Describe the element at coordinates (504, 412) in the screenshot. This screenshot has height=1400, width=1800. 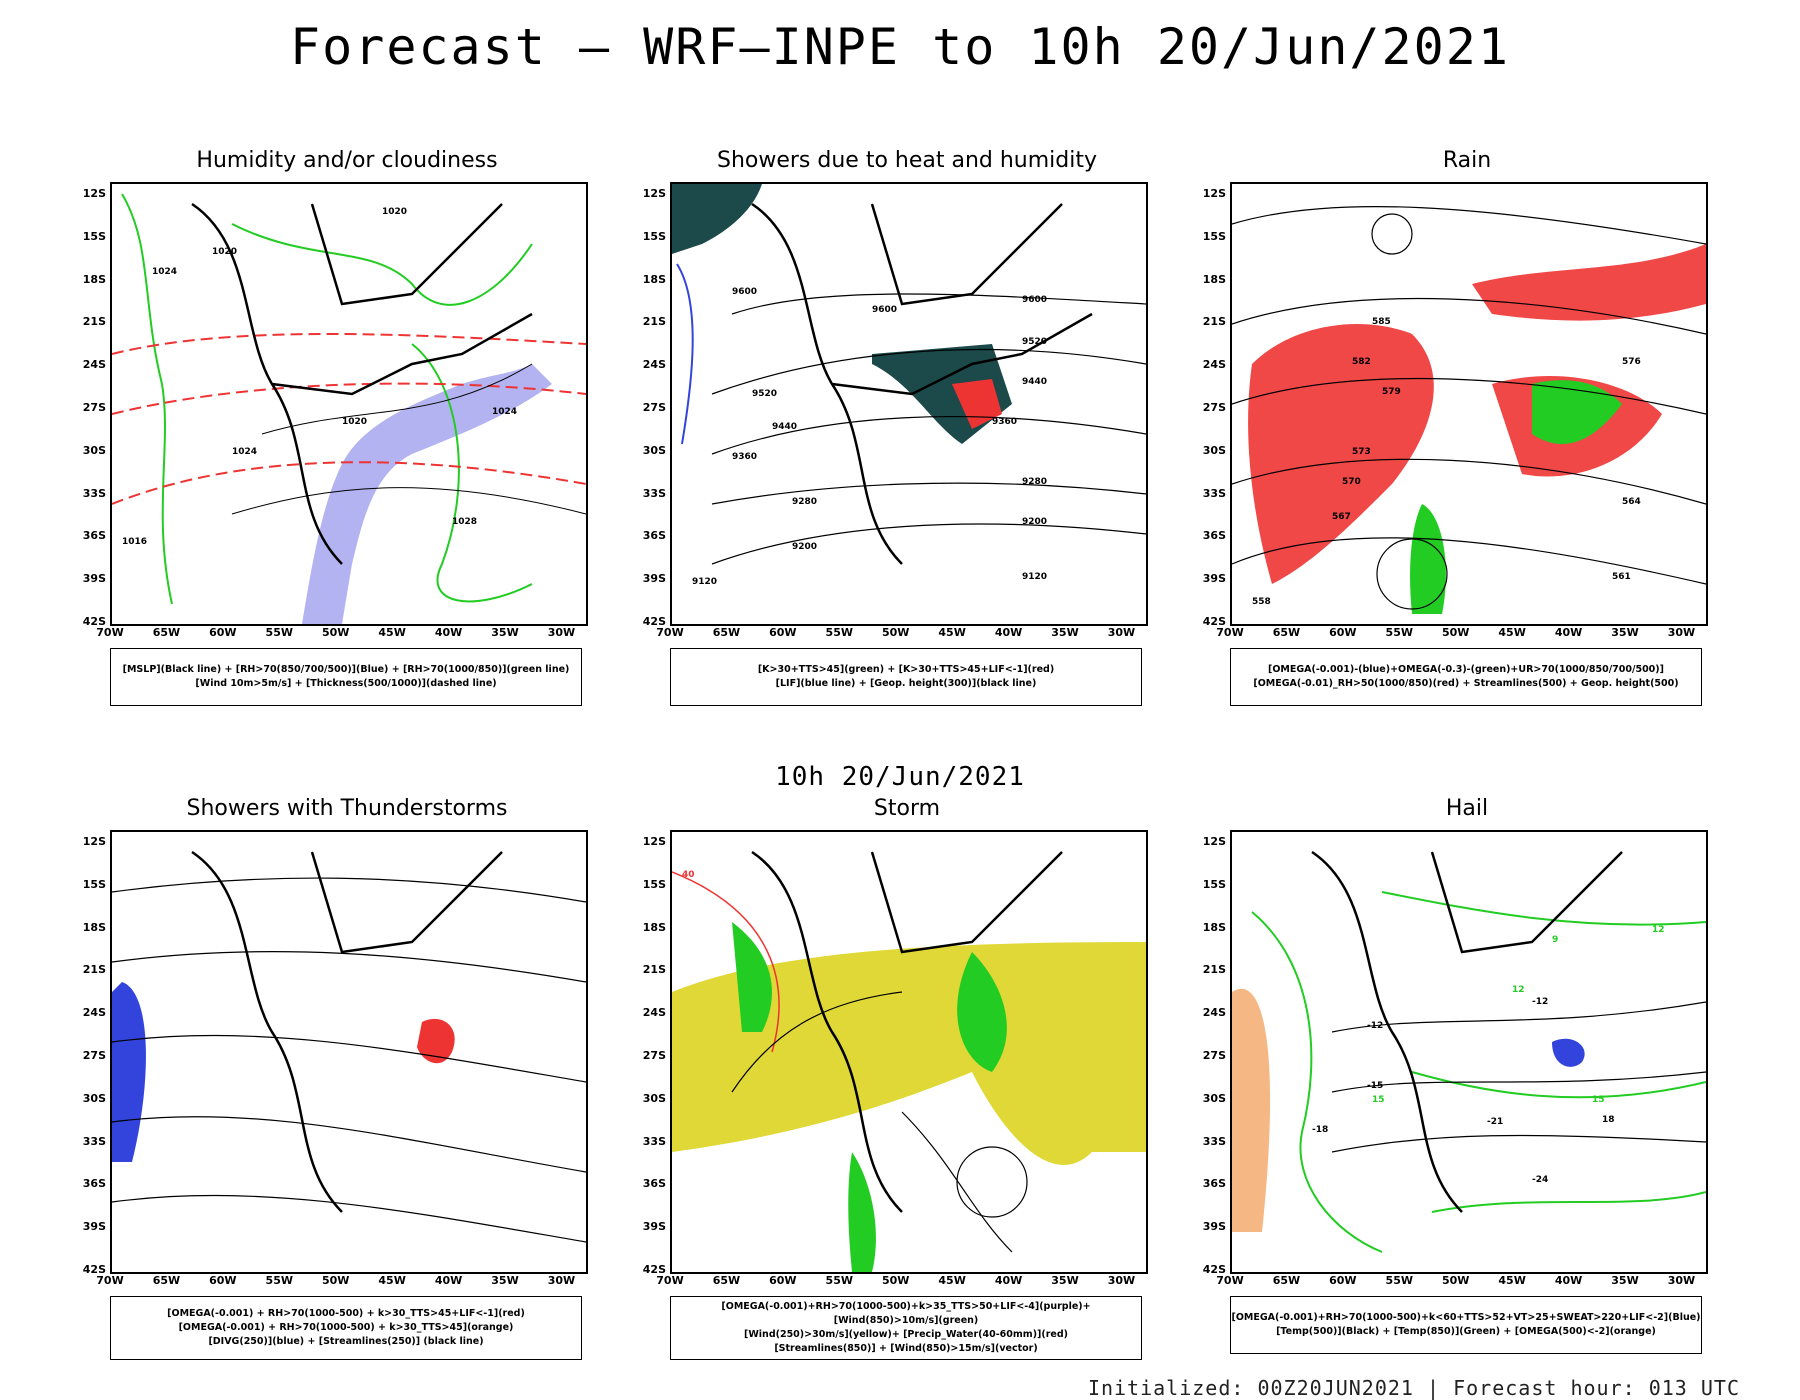
I see `contour-label: 1024` at that location.